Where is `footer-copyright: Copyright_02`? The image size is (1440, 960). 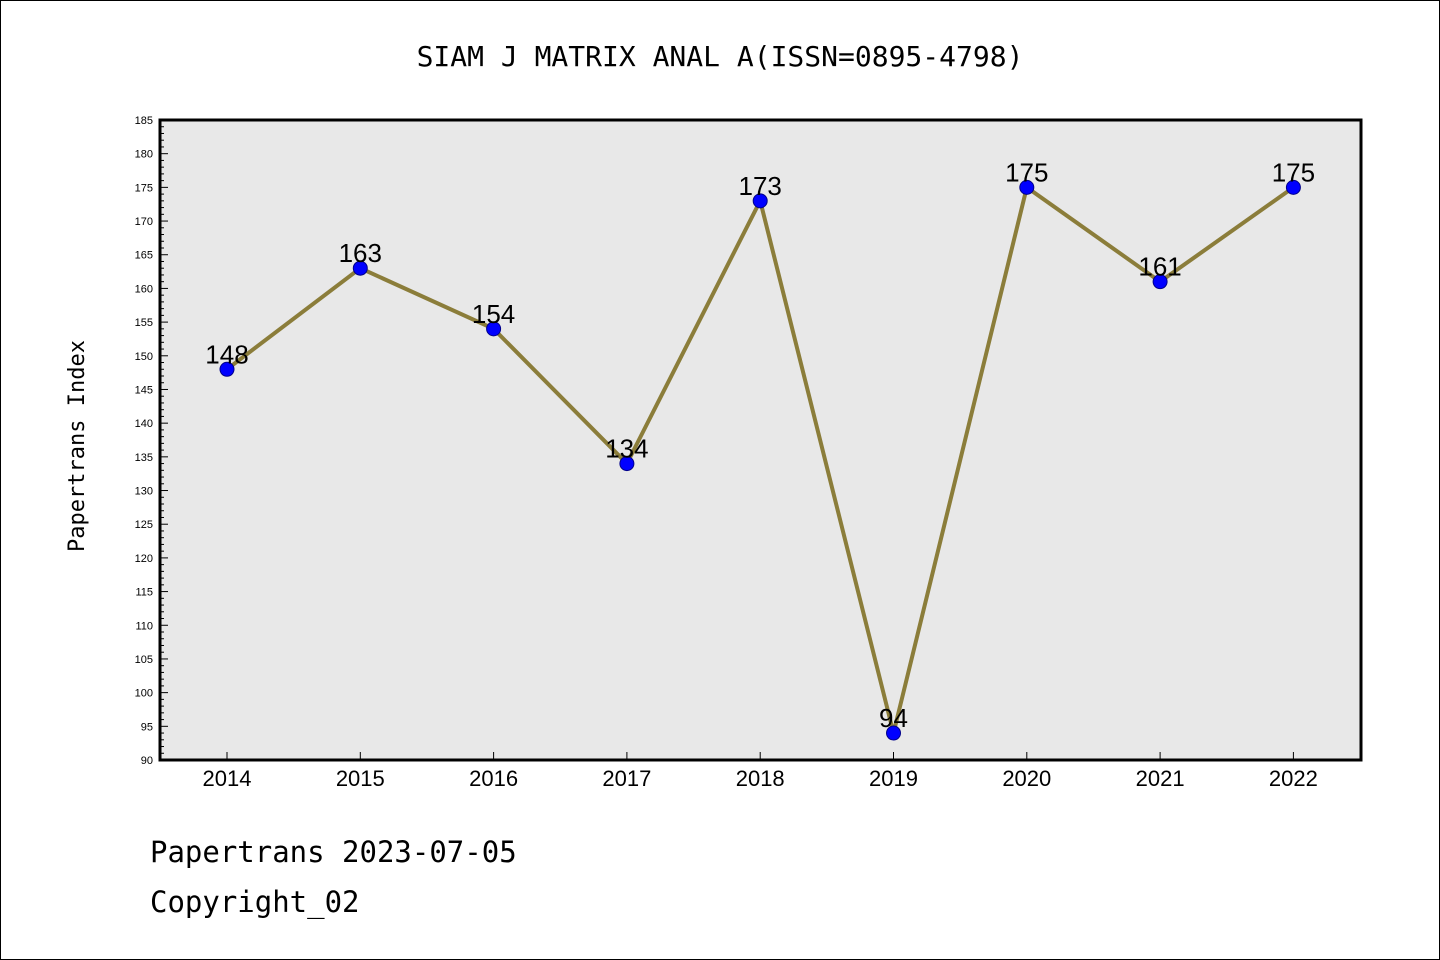 footer-copyright: Copyright_02 is located at coordinates (255, 902).